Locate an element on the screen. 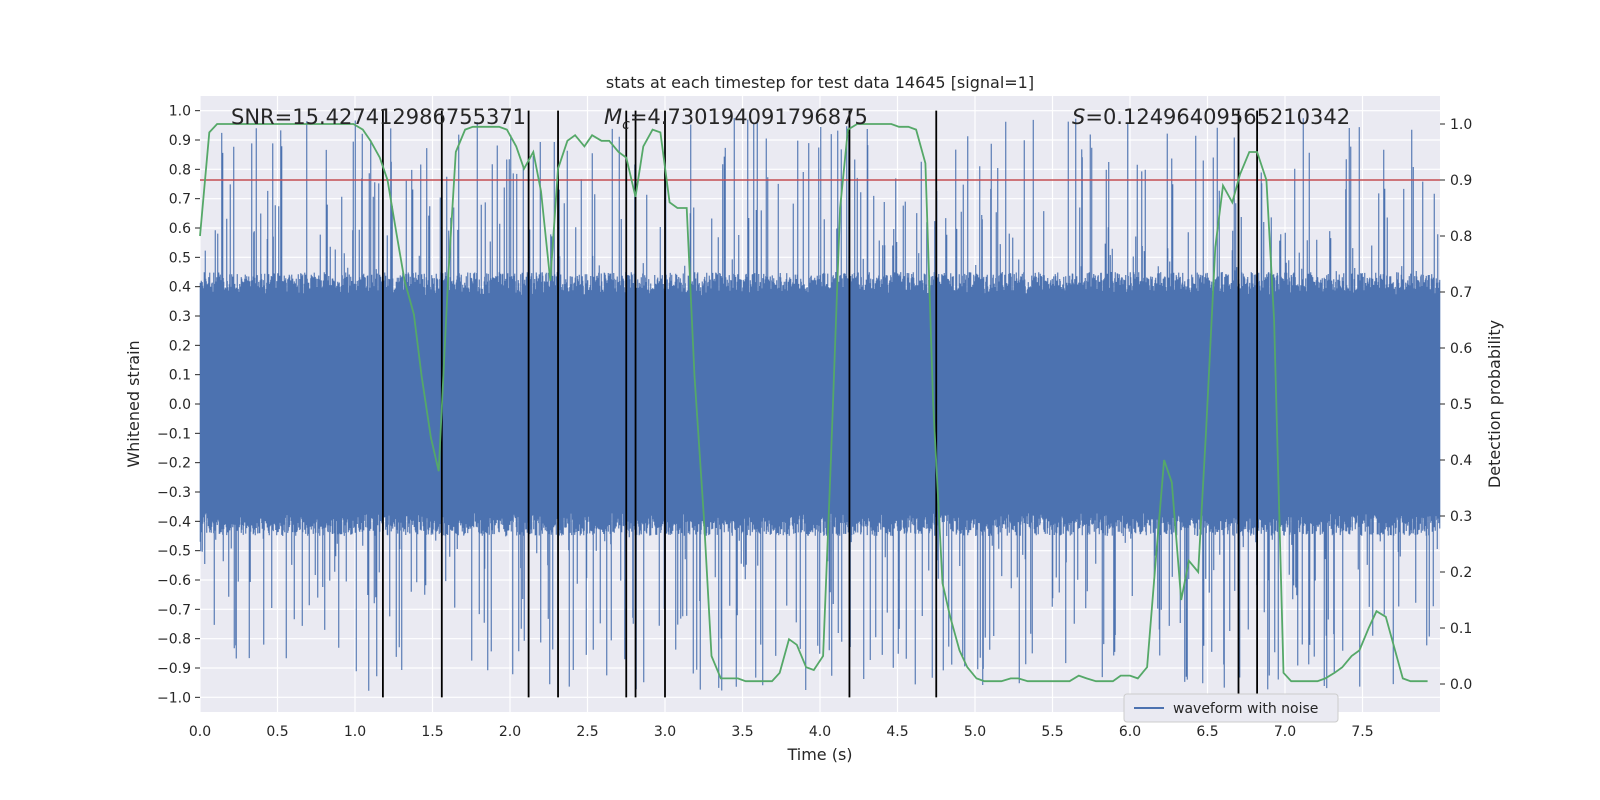  y-tick-label: −0.8 is located at coordinates (174, 640).